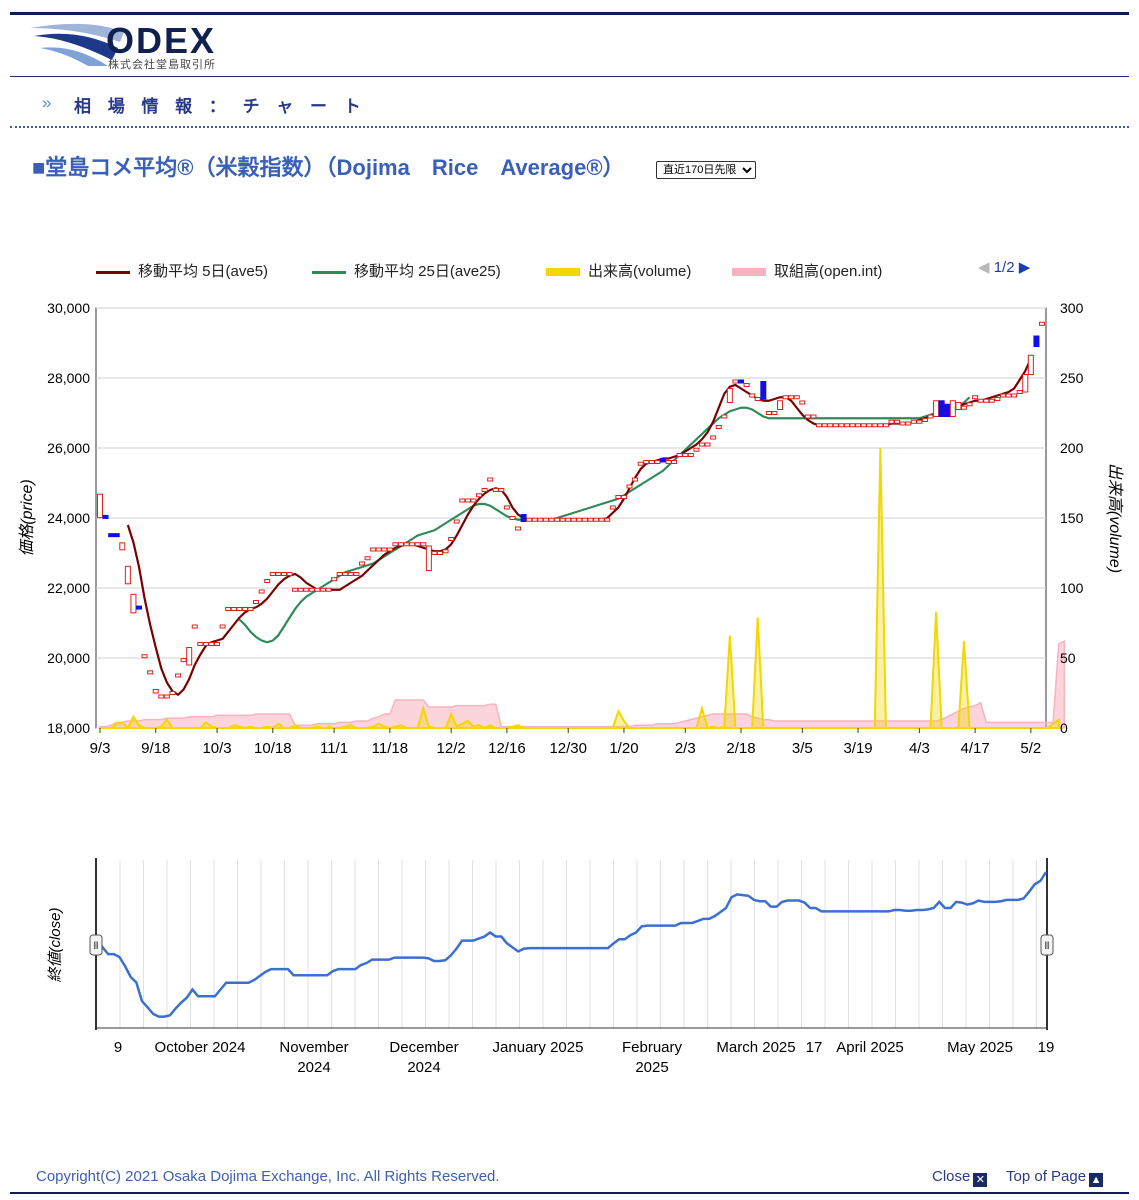 This screenshot has height=1200, width=1139. What do you see at coordinates (568, 748) in the screenshot?
I see `x-tick-label: 12/30` at bounding box center [568, 748].